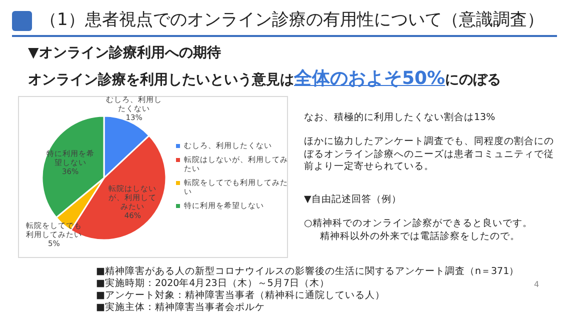 The image size is (569, 320). What do you see at coordinates (353, 200) in the screenshot?
I see `text: ▼自由記述回答（例）` at bounding box center [353, 200].